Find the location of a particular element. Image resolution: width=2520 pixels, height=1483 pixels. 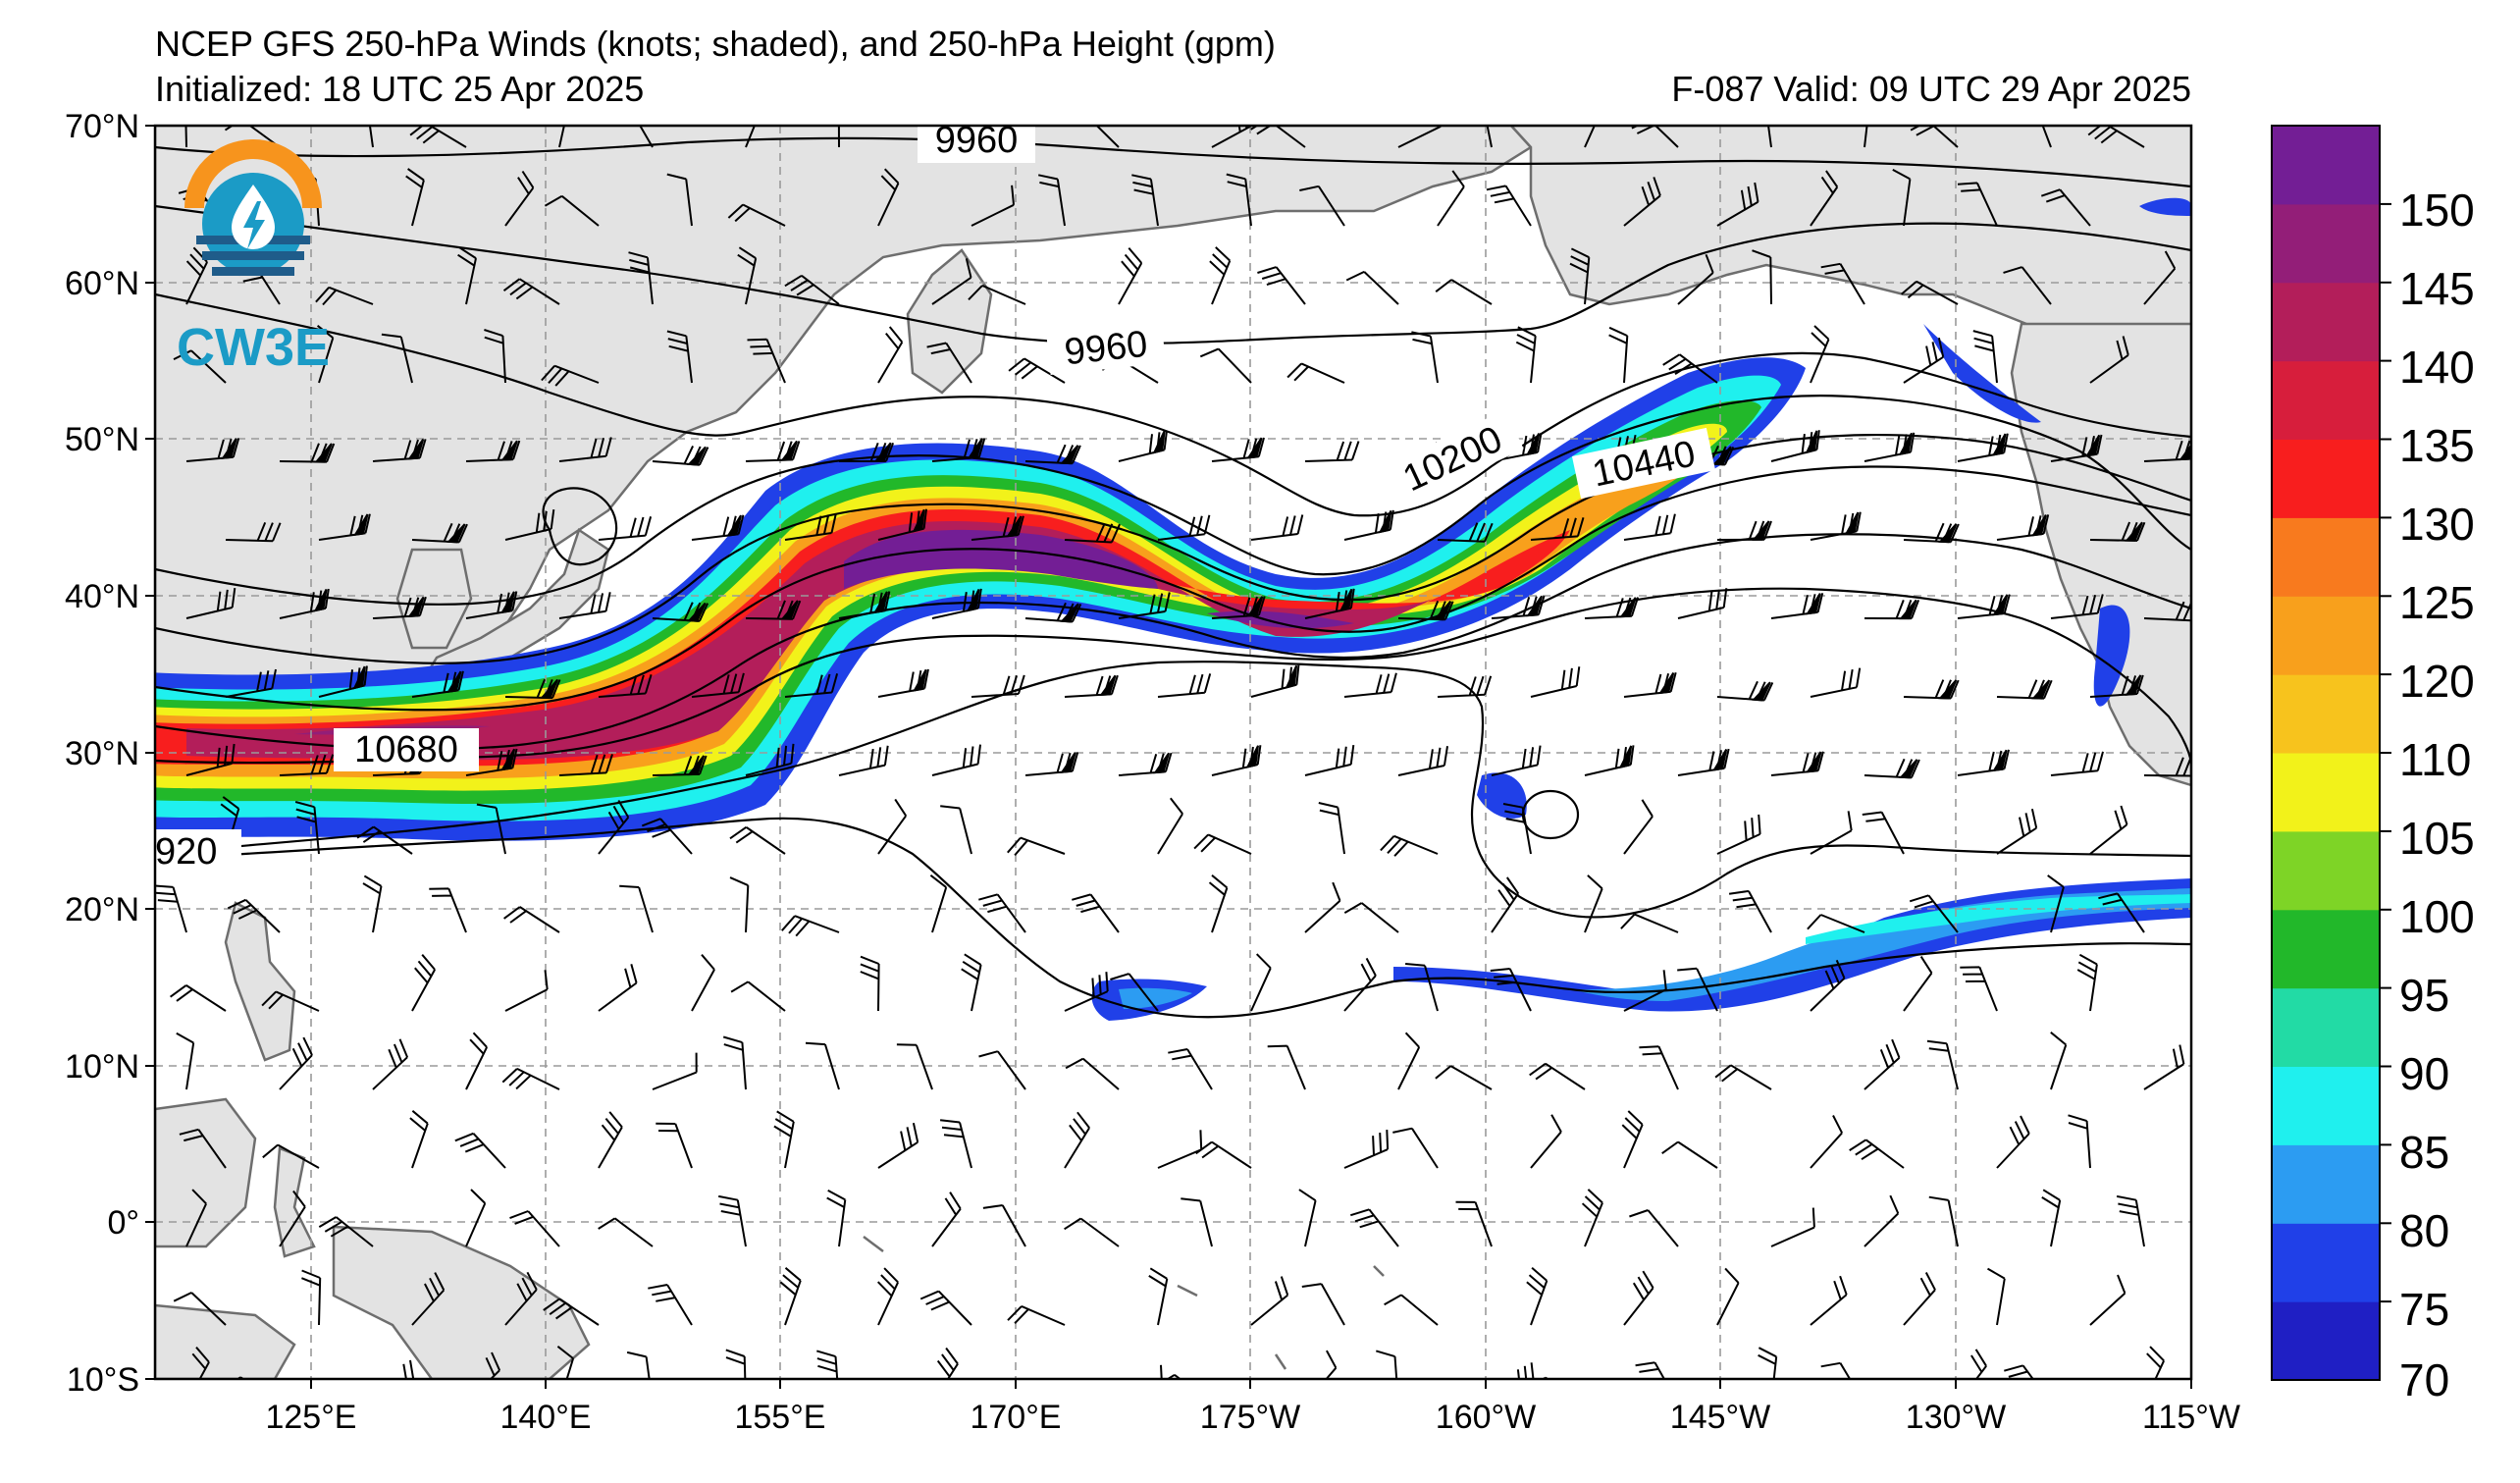

init-time: Initialized: 18 UTC 25 Apr 2025 is located at coordinates (400, 89).